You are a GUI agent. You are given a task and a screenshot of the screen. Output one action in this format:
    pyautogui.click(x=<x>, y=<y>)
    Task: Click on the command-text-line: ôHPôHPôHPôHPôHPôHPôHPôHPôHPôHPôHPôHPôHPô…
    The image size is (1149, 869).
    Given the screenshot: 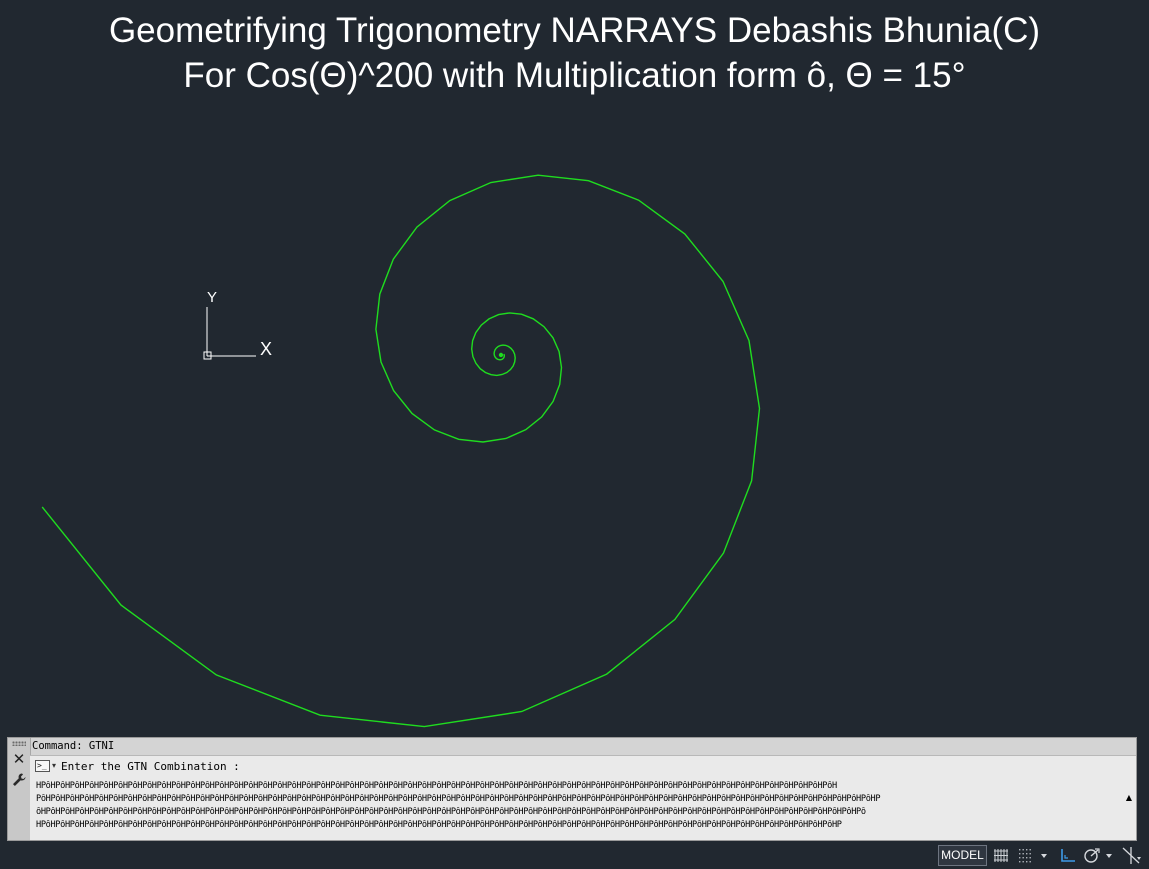 What is the action you would take?
    pyautogui.click(x=451, y=812)
    